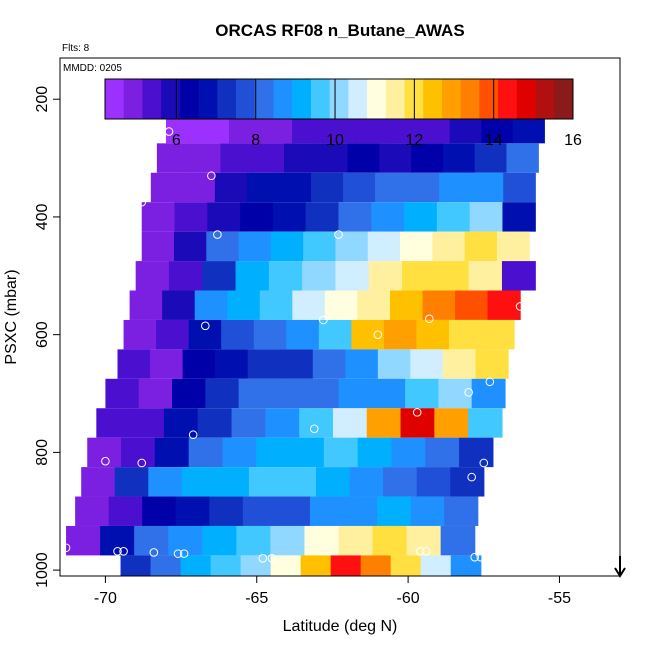  Describe the element at coordinates (42, 452) in the screenshot. I see `y-tick-label: 800` at that location.